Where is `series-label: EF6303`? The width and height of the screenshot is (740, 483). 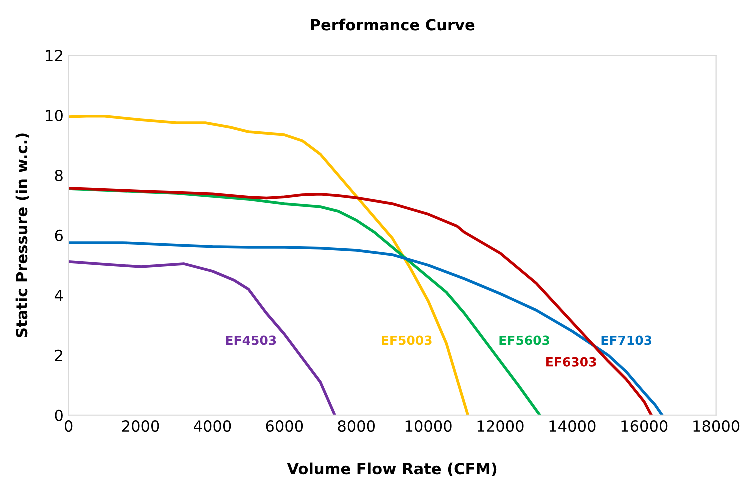 series-label: EF6303 is located at coordinates (571, 362).